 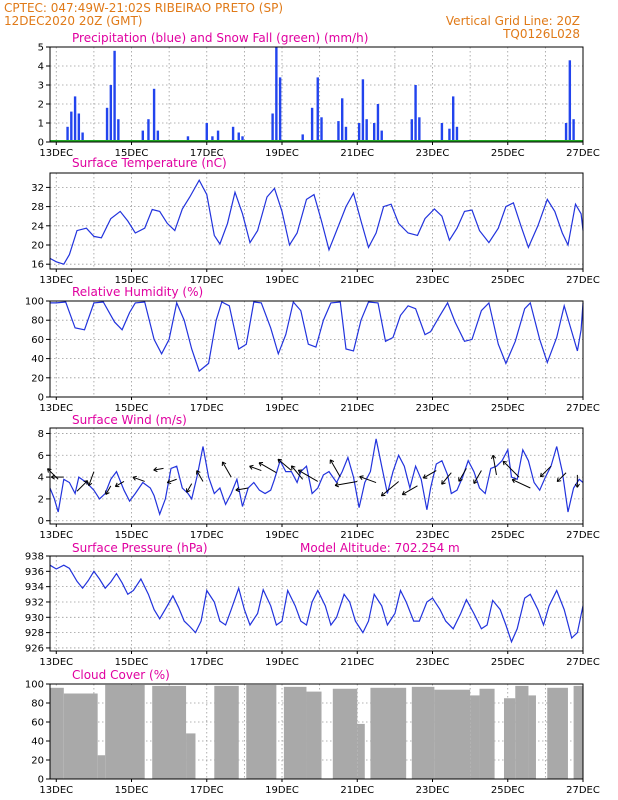 I want to click on header-grid-note: Vertical Grid Line: 20Z, so click(x=513, y=21).